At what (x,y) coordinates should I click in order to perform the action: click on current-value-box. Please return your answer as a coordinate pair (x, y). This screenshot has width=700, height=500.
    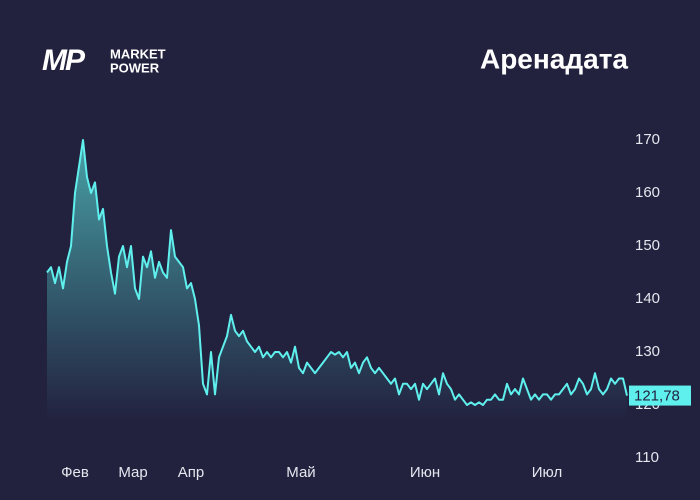
    Looking at the image, I should click on (660, 395).